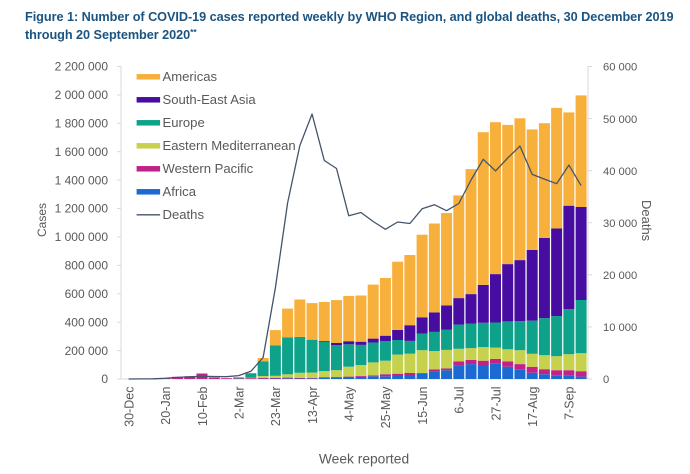 This screenshot has width=690, height=474. Describe the element at coordinates (87, 351) in the screenshot. I see `svg-text: 200 000` at that location.